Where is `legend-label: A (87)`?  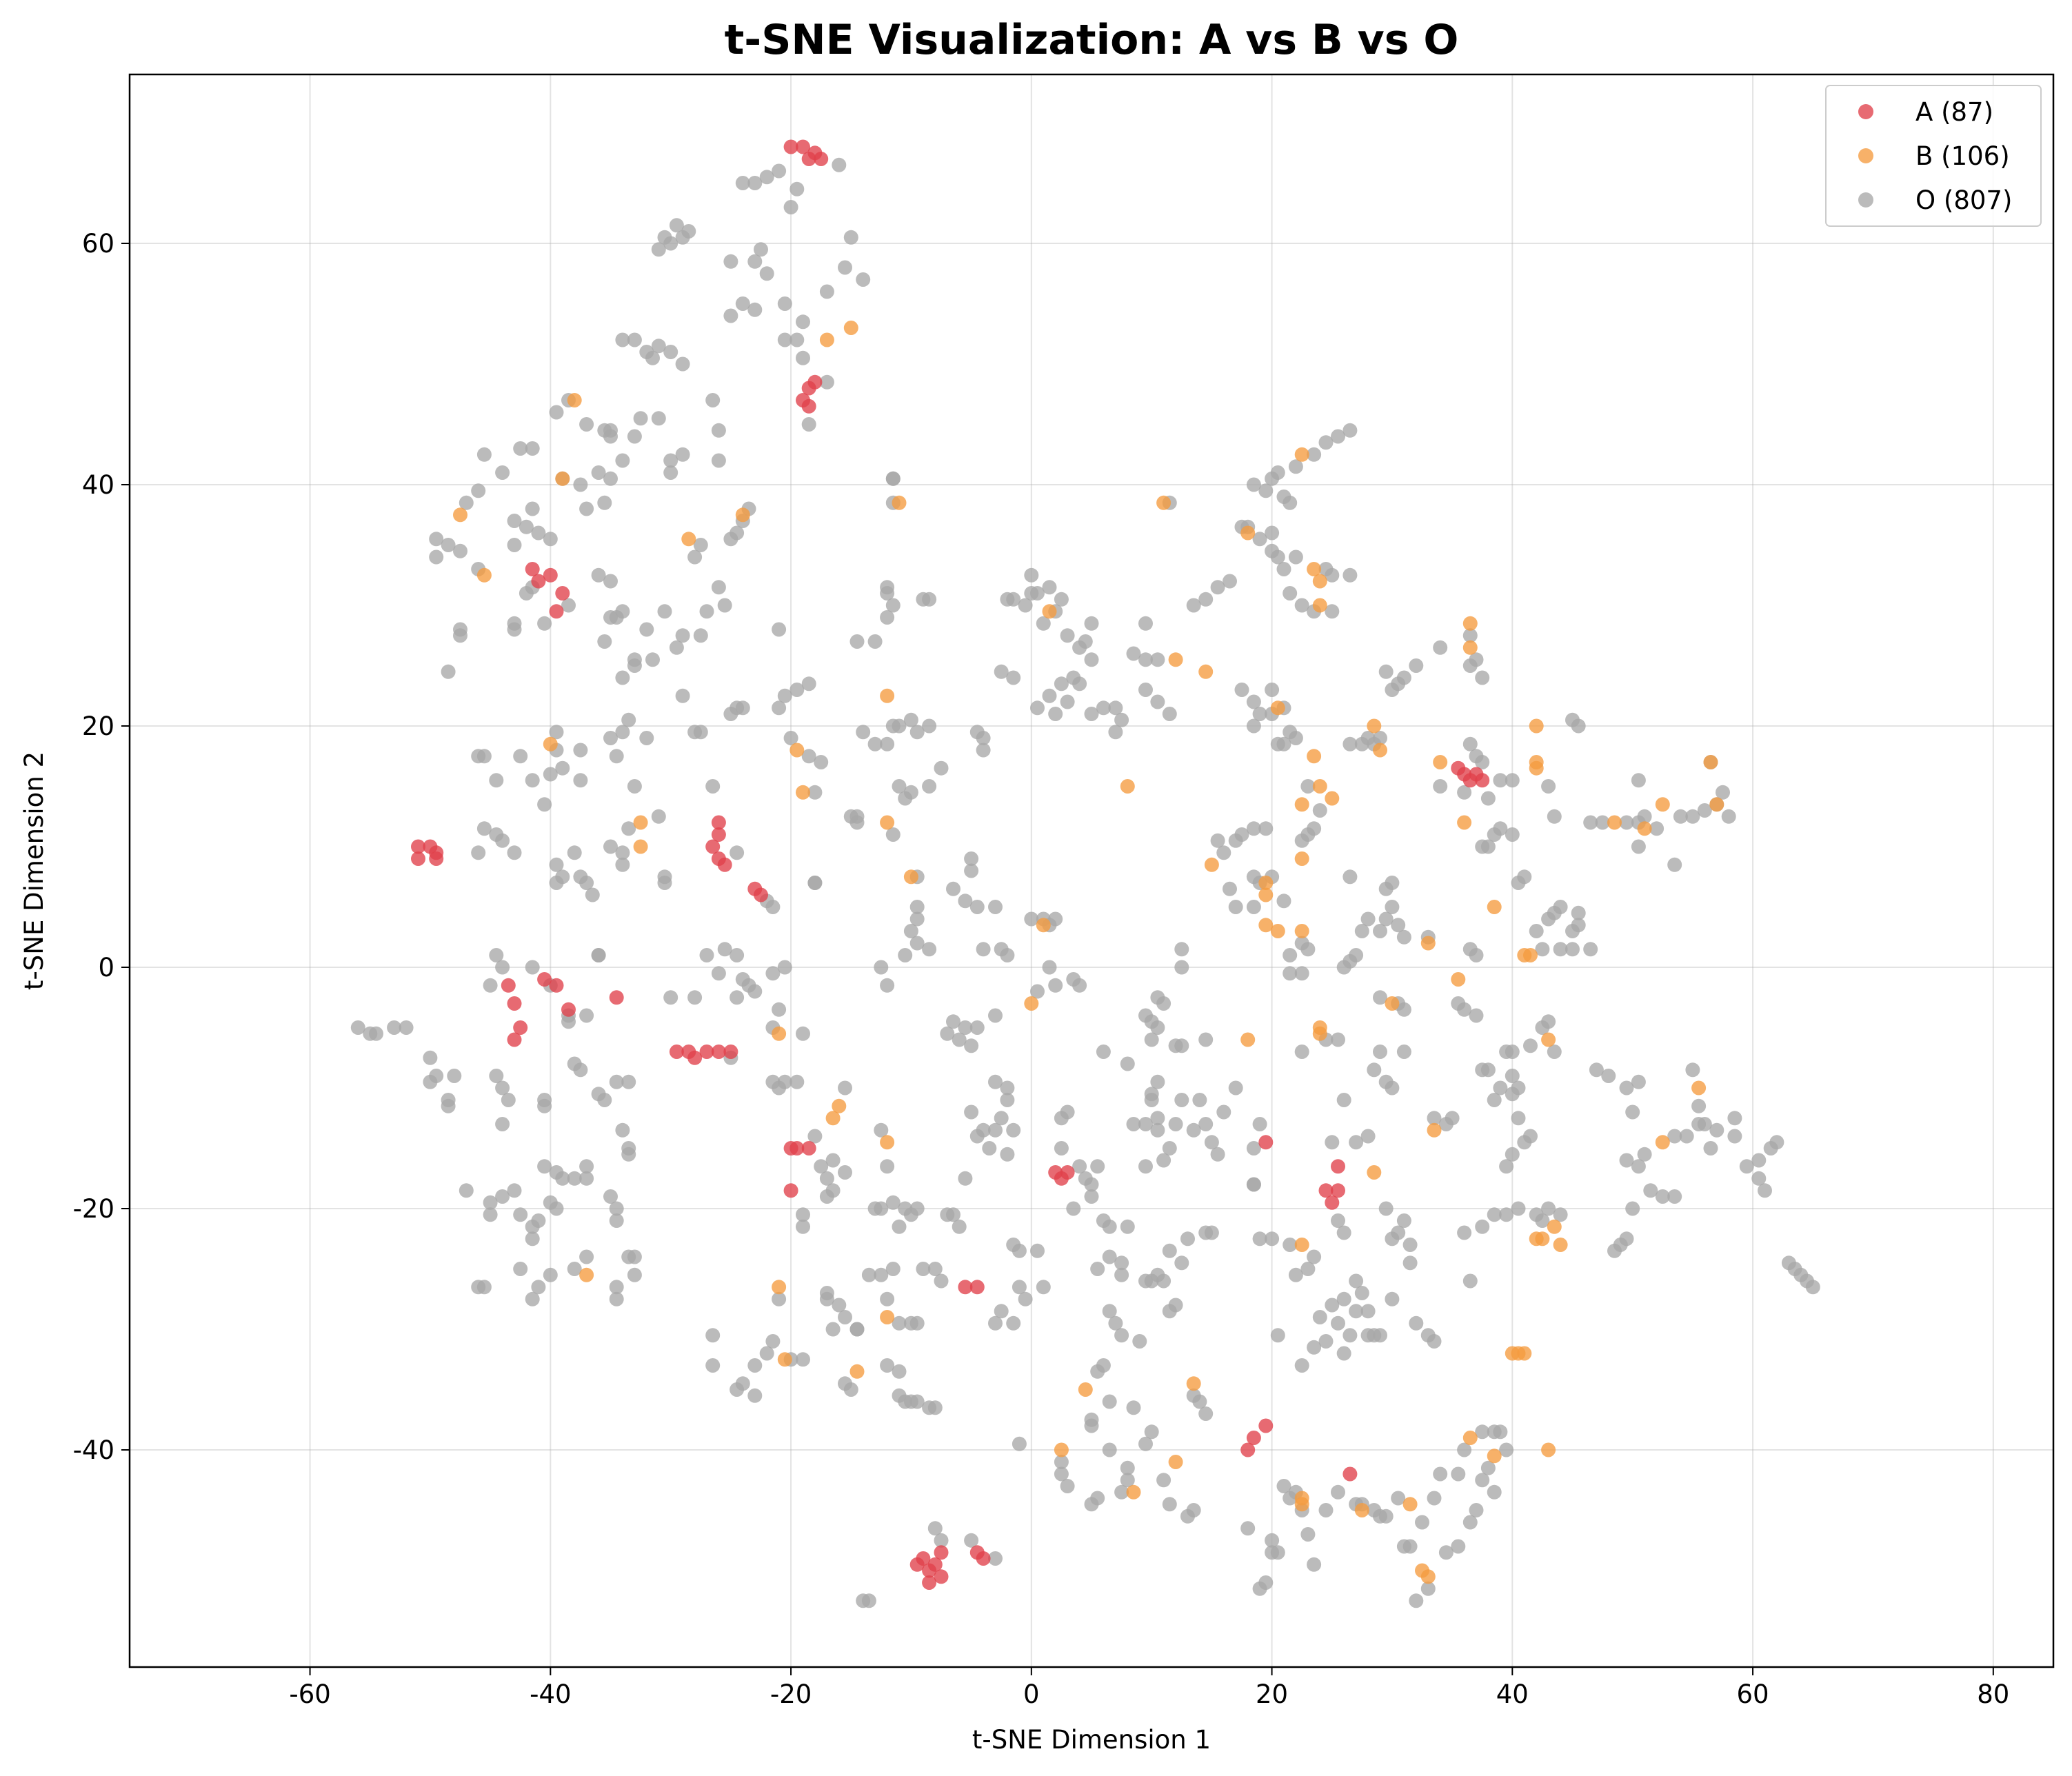 legend-label: A (87) is located at coordinates (1954, 112).